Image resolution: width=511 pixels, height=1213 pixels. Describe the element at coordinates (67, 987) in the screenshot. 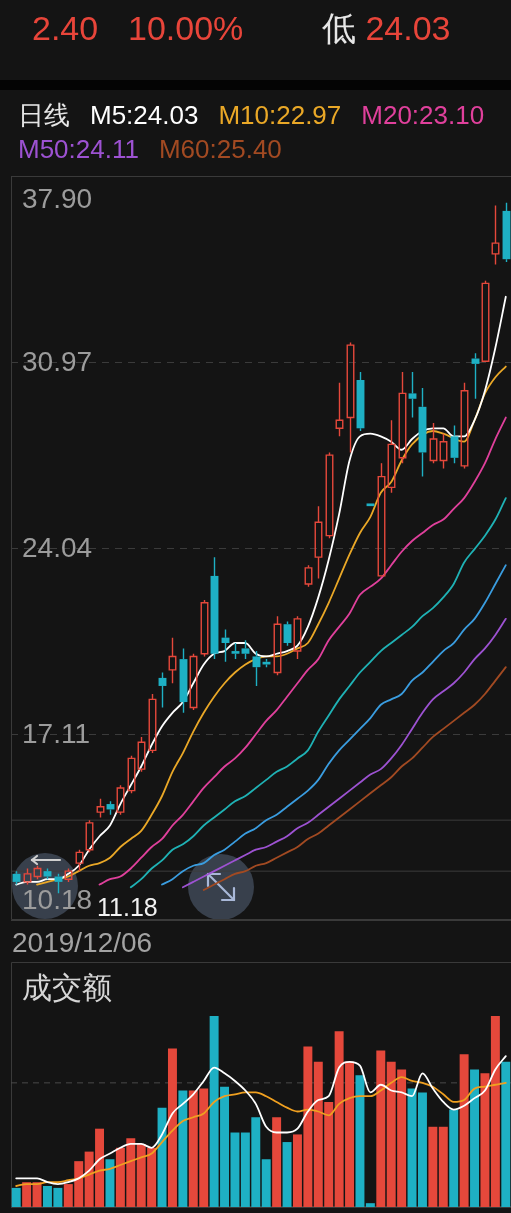

I see `chart-title: 成交额` at that location.